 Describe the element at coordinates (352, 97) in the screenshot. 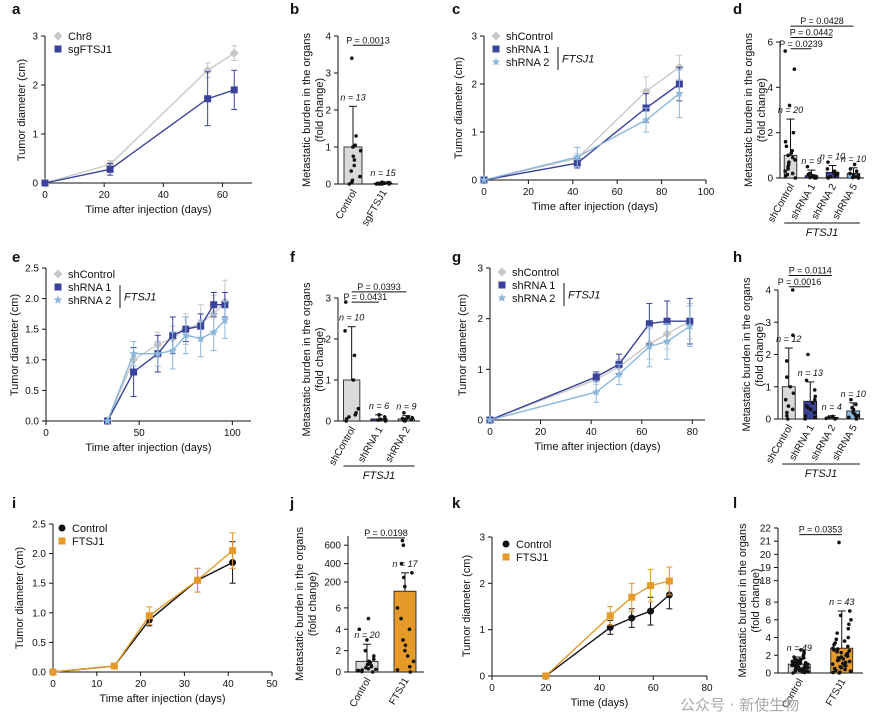

I see `panel-b-bar-0-n: n = 13` at that location.